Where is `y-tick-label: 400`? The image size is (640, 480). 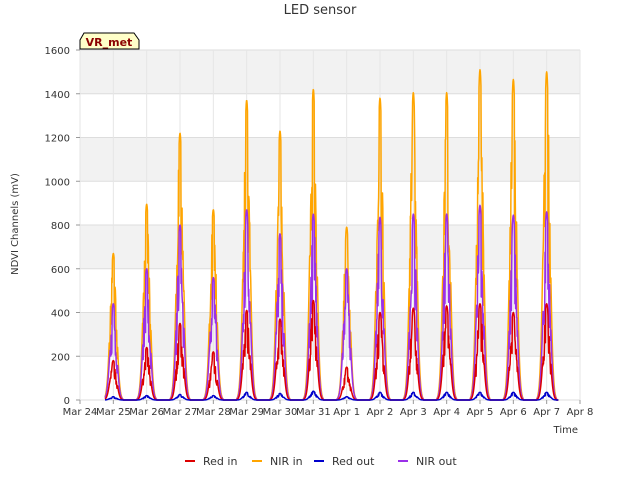 y-tick-label: 400 is located at coordinates (60, 314).